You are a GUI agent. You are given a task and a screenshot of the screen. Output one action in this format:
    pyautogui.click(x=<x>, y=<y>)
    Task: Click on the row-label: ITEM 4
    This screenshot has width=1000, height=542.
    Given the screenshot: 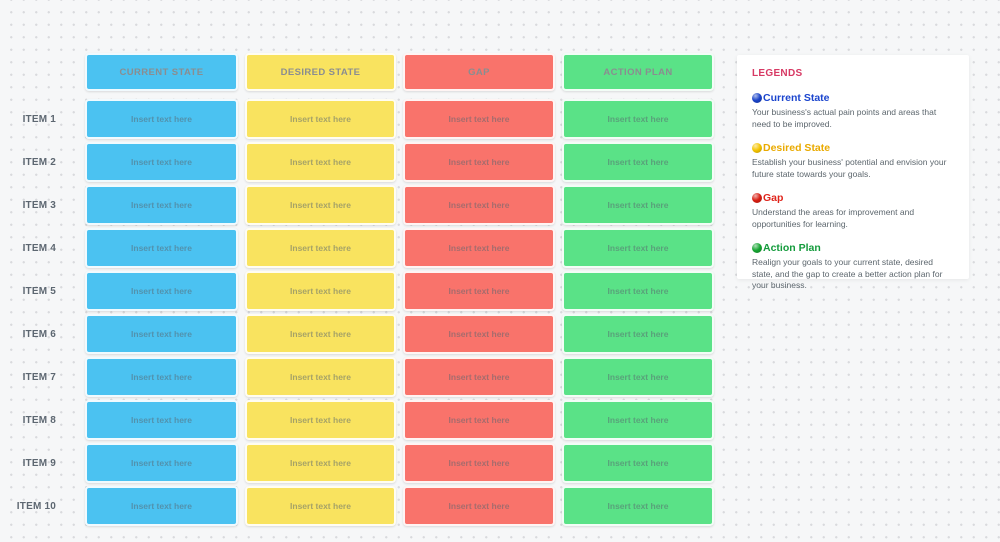 What is the action you would take?
    pyautogui.click(x=39, y=248)
    